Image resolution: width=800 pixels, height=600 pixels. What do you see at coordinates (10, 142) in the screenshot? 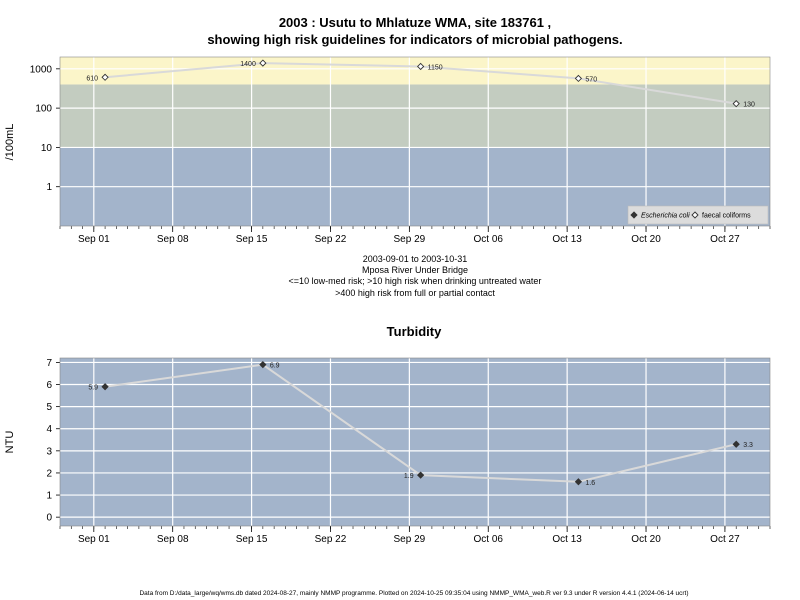
I see `y-axis-label: /100mL` at bounding box center [10, 142].